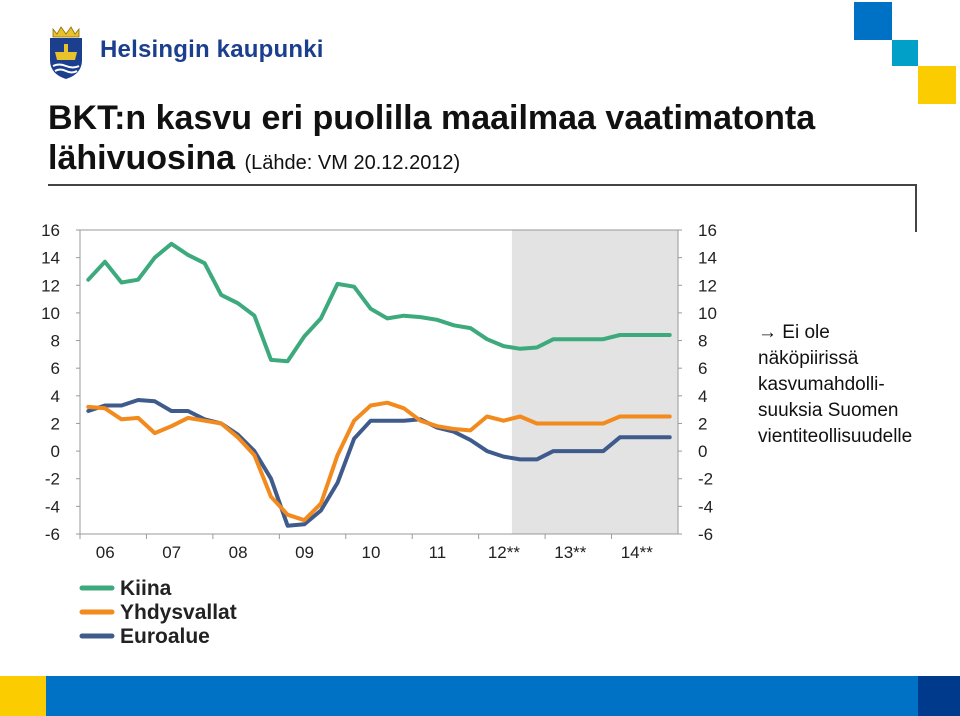 This screenshot has width=960, height=716. What do you see at coordinates (50, 230) in the screenshot?
I see `y-tick-label-left: 16` at bounding box center [50, 230].